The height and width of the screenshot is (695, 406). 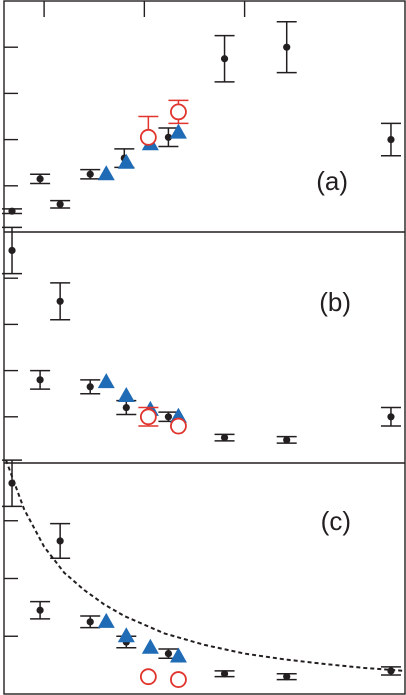 What do you see at coordinates (336, 521) in the screenshot?
I see `panel-c-label: (c)` at bounding box center [336, 521].